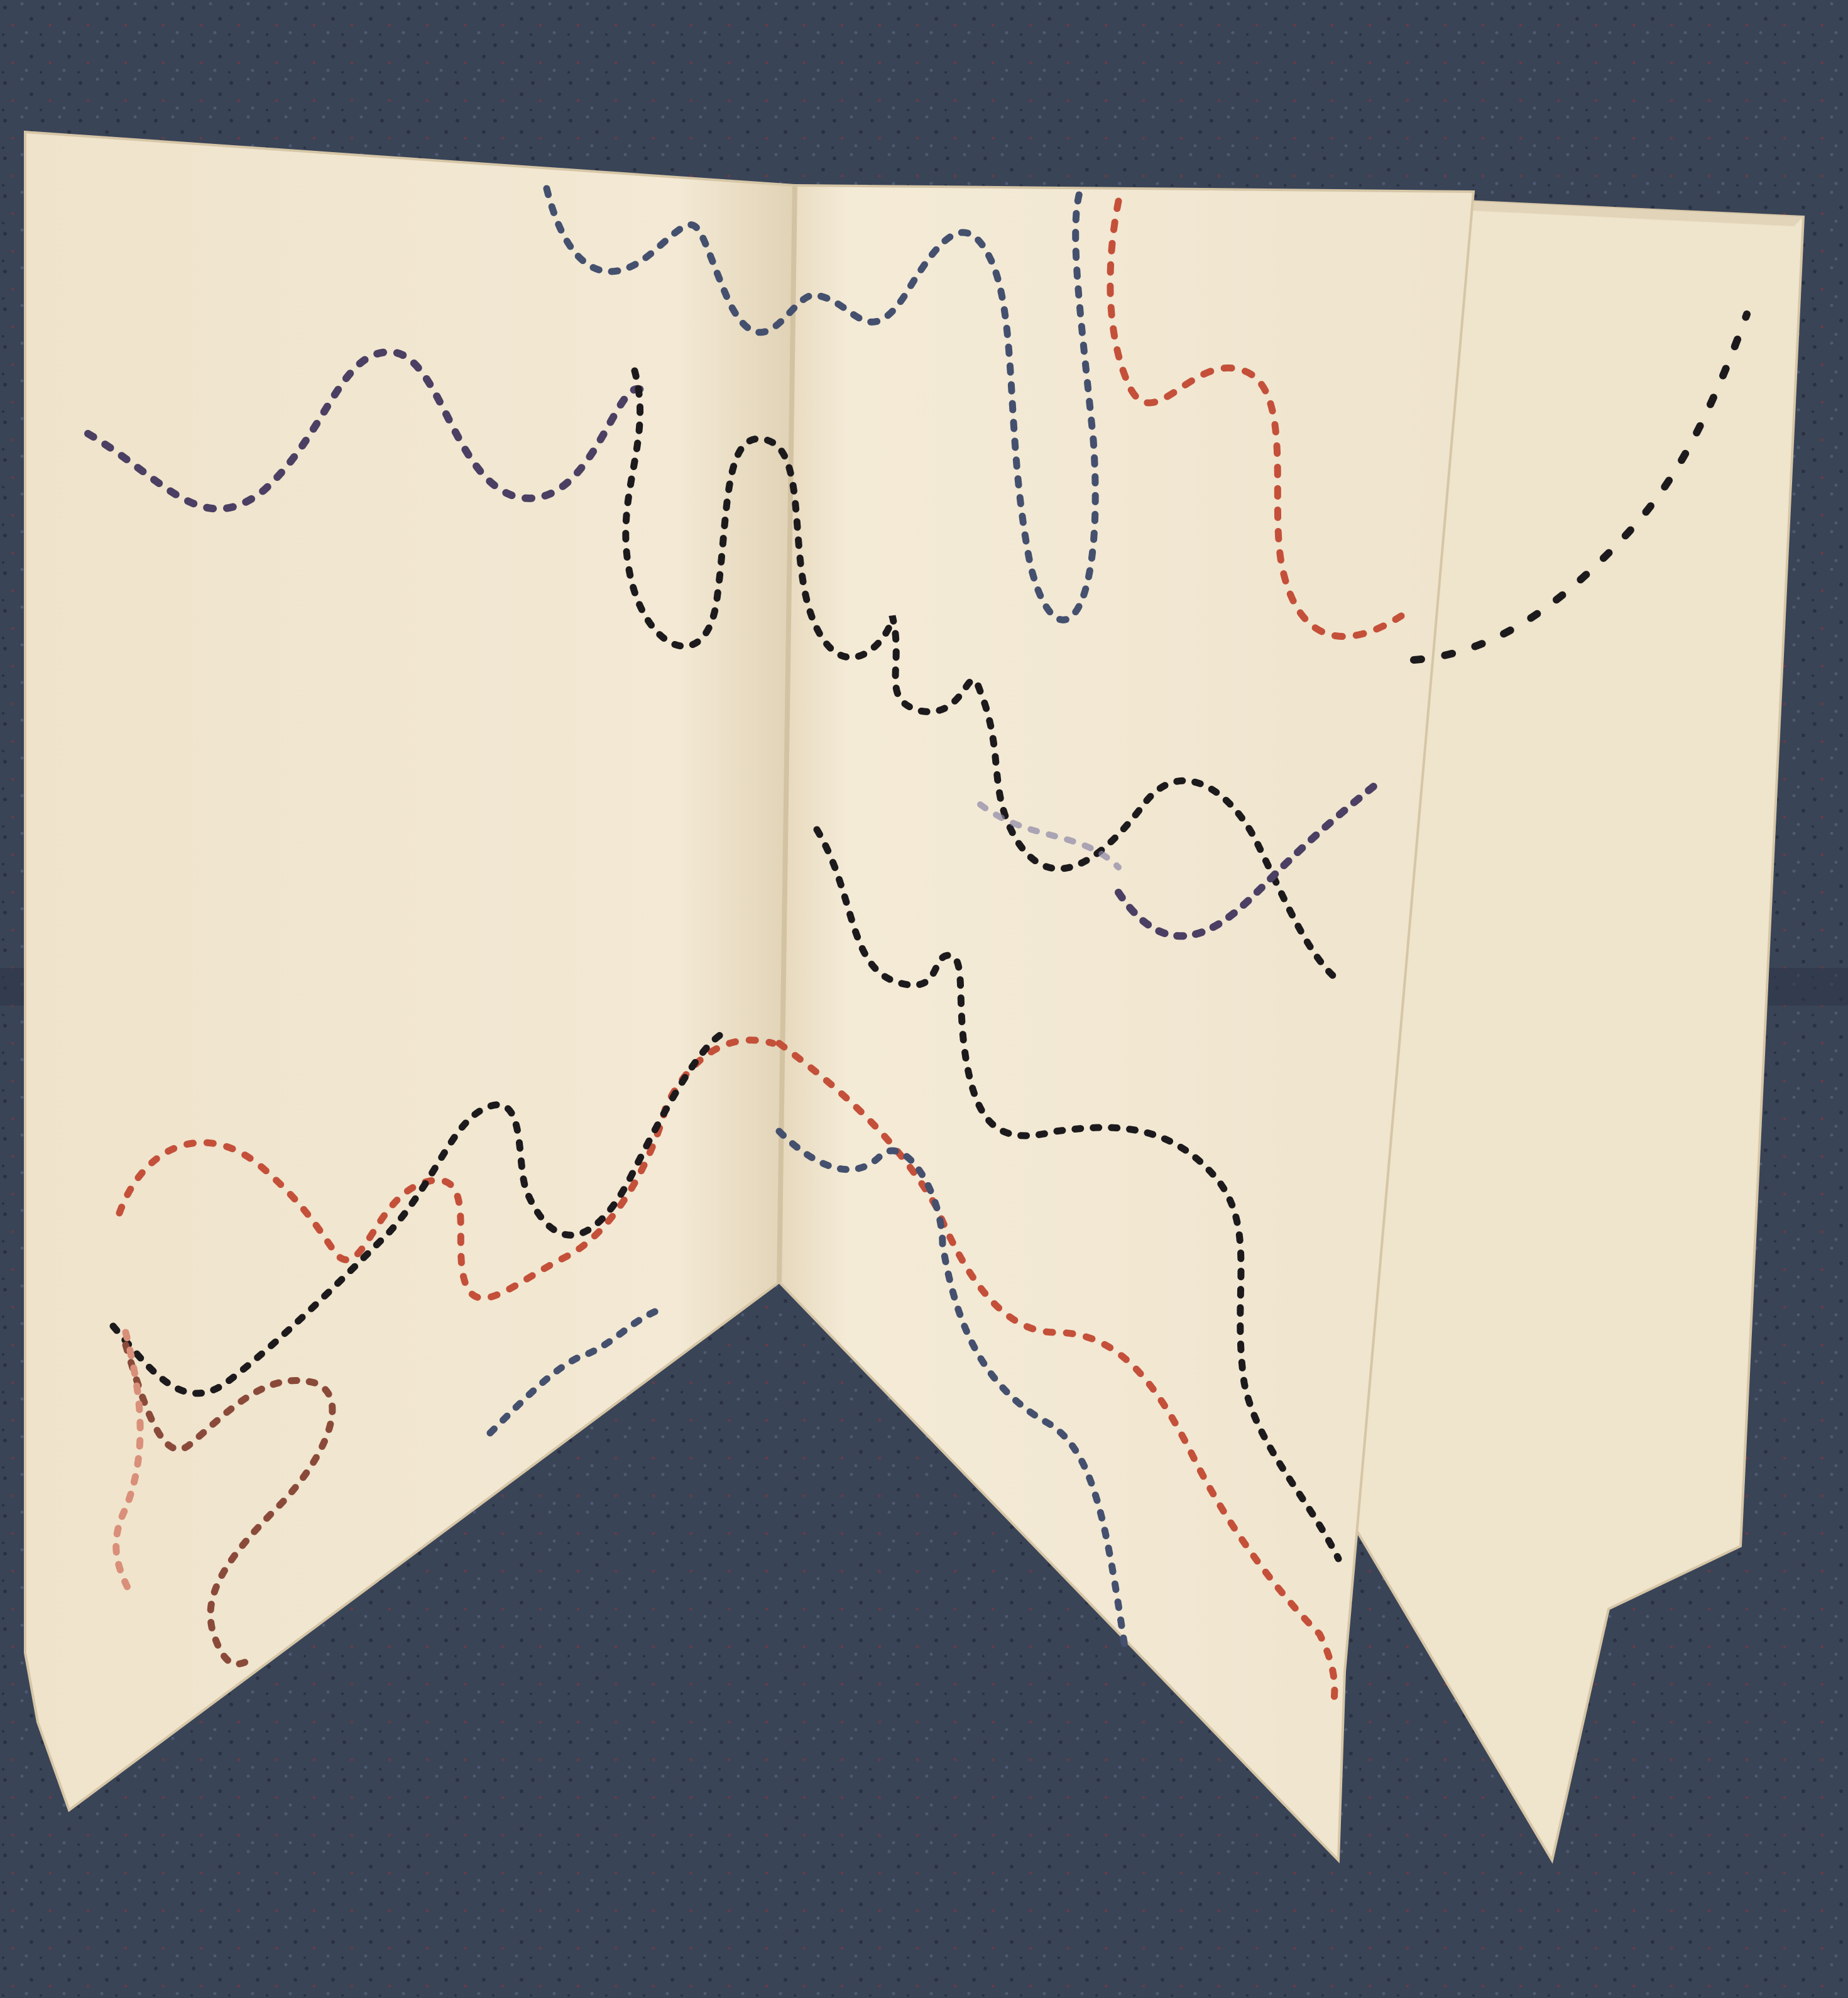 This screenshot has height=1998, width=1848. What do you see at coordinates (364, 431) in the screenshot?
I see `stitch-line-purple-top` at bounding box center [364, 431].